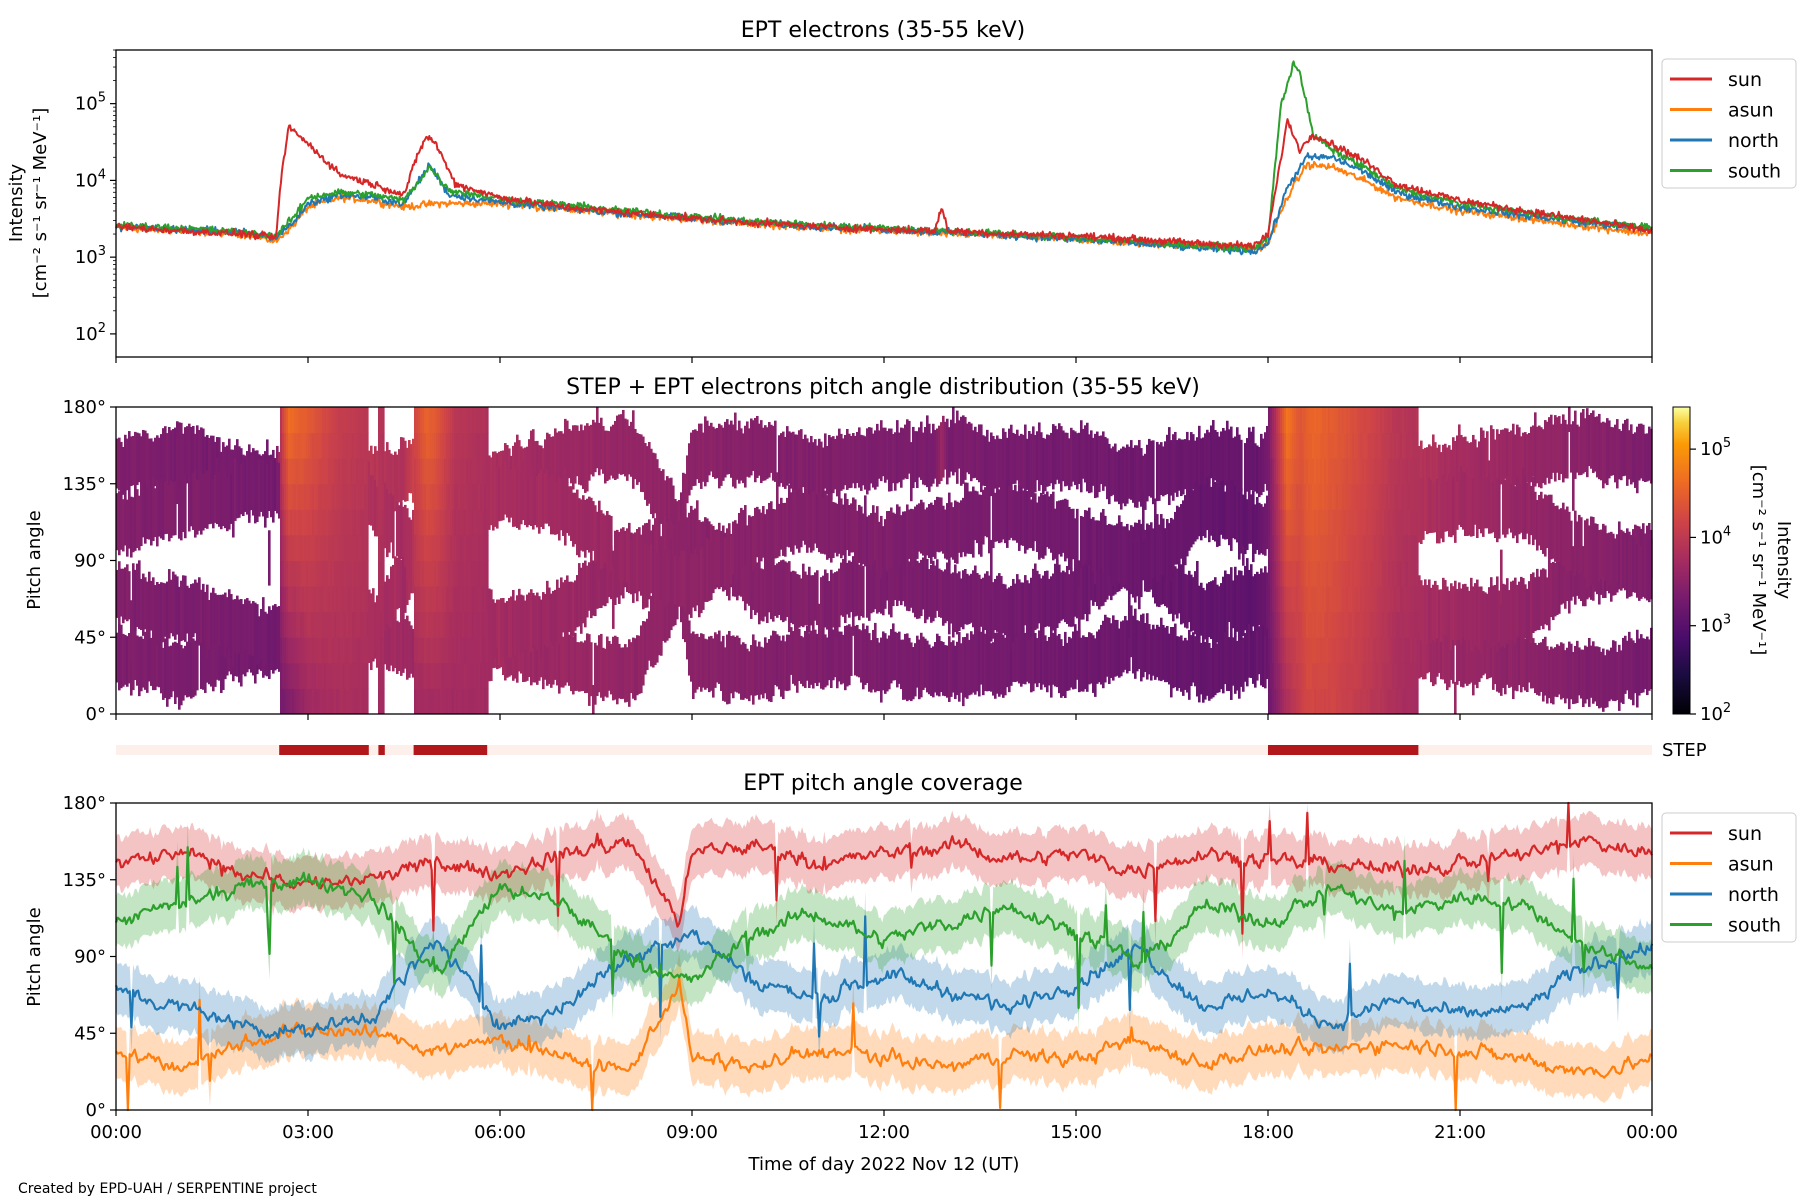  What do you see at coordinates (1745, 834) in the screenshot?
I see `legend-label-sun: sun` at bounding box center [1745, 834].